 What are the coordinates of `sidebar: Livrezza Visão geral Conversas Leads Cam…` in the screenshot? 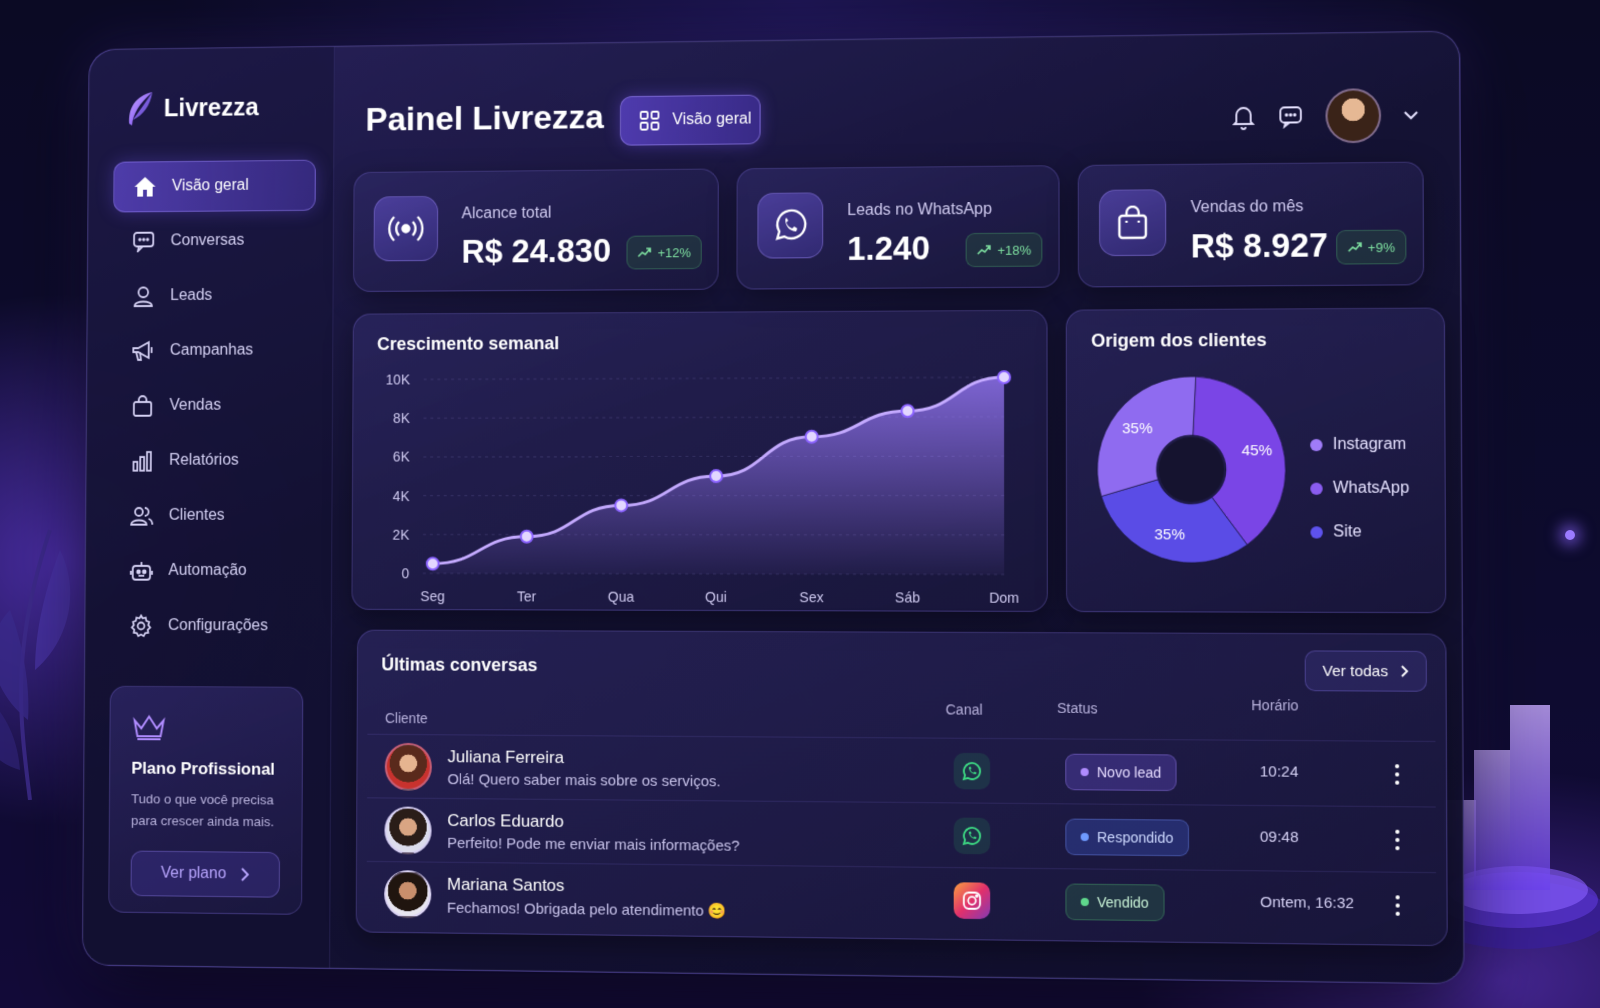 It's located at (209, 507).